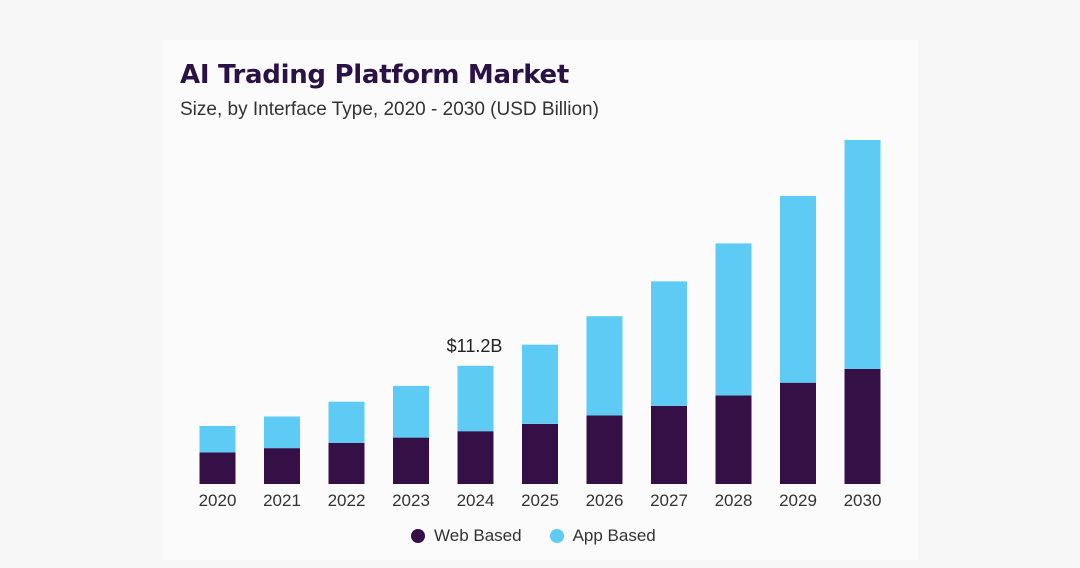  What do you see at coordinates (346, 463) in the screenshot?
I see `bar-web-based-2022` at bounding box center [346, 463].